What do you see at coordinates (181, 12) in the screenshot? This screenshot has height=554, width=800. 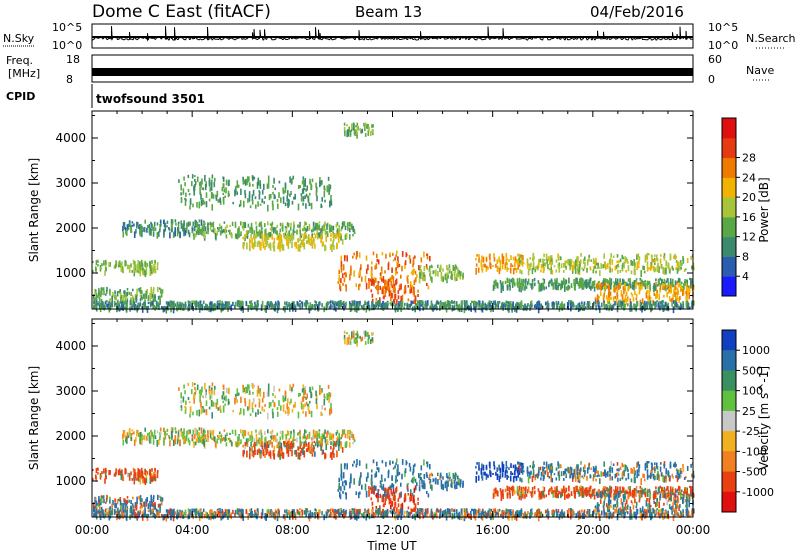 I see `plot-title: Dome C East (fitACF)` at bounding box center [181, 12].